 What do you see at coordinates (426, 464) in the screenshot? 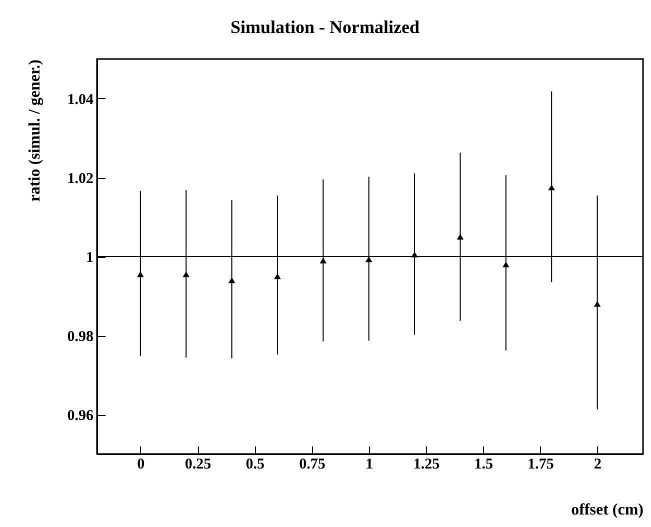
I see `x-tick-label: 1.25` at bounding box center [426, 464].